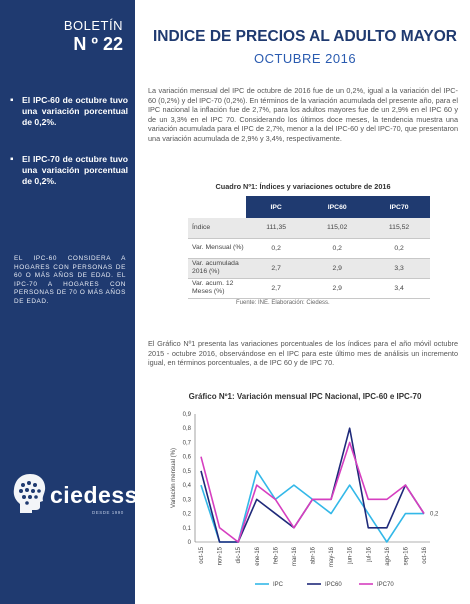 This screenshot has height=604, width=470. Describe the element at coordinates (187, 443) in the screenshot. I see `y-tick-label: 0,7` at that location.